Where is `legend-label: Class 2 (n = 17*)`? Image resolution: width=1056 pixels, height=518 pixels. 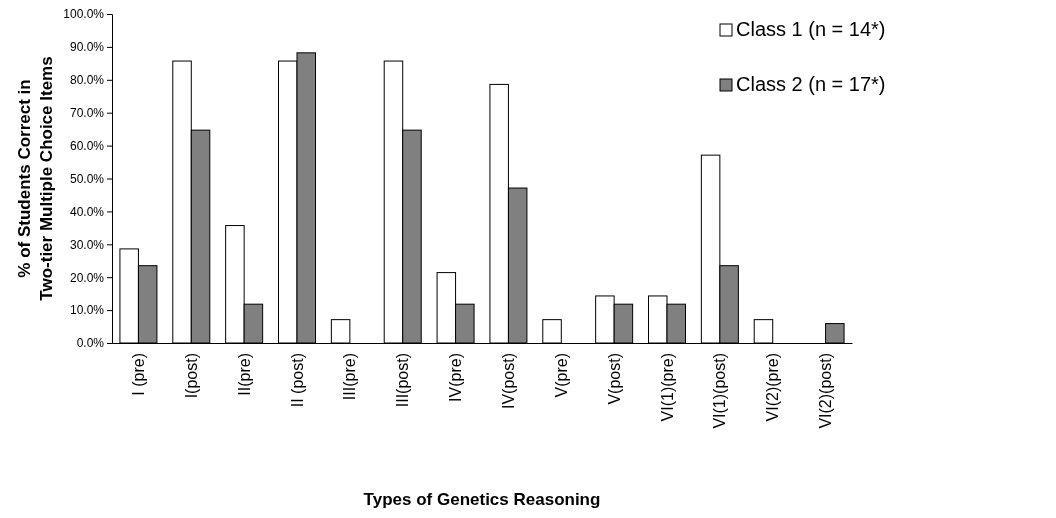 legend-label: Class 2 (n = 17*) is located at coordinates (811, 84).